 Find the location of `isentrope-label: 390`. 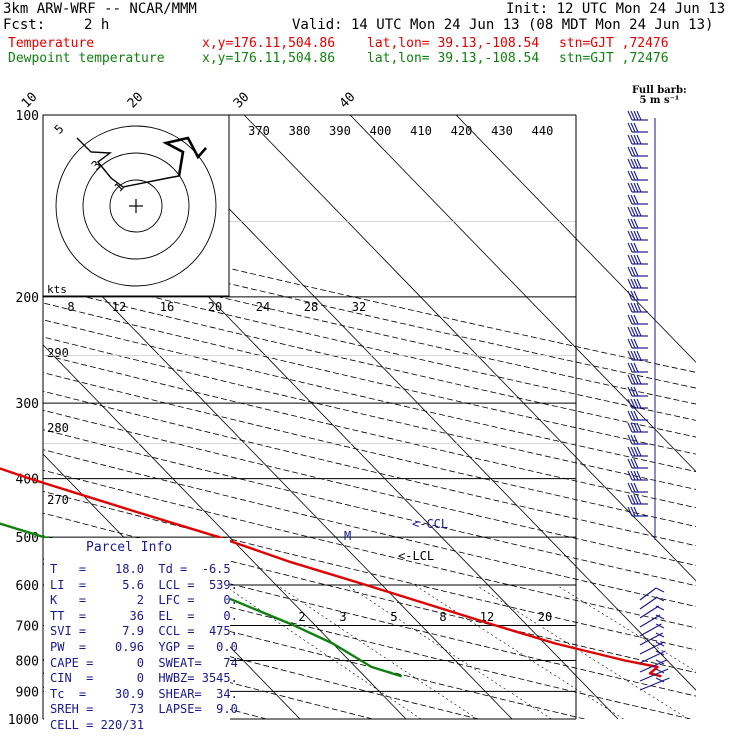

isentrope-label: 390 is located at coordinates (340, 131).